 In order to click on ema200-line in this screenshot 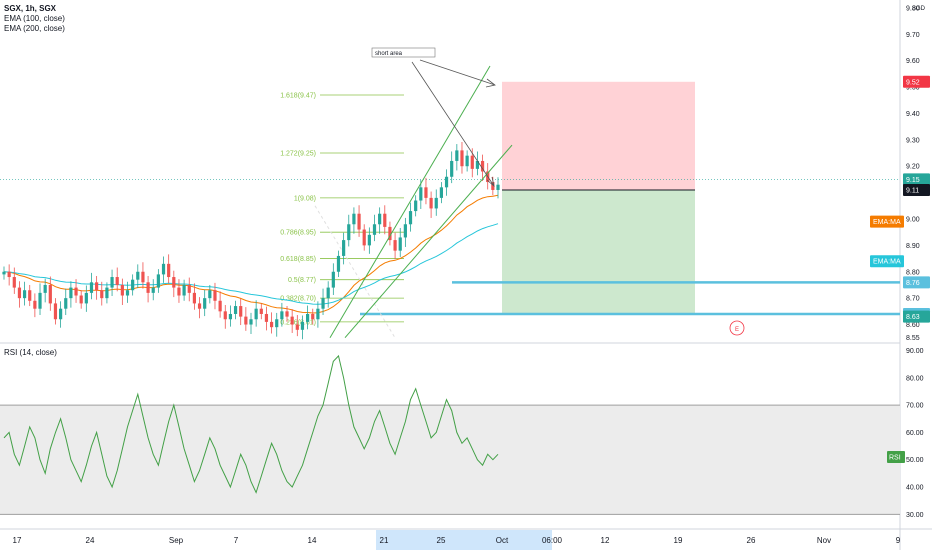, I will do `click(251, 264)`.